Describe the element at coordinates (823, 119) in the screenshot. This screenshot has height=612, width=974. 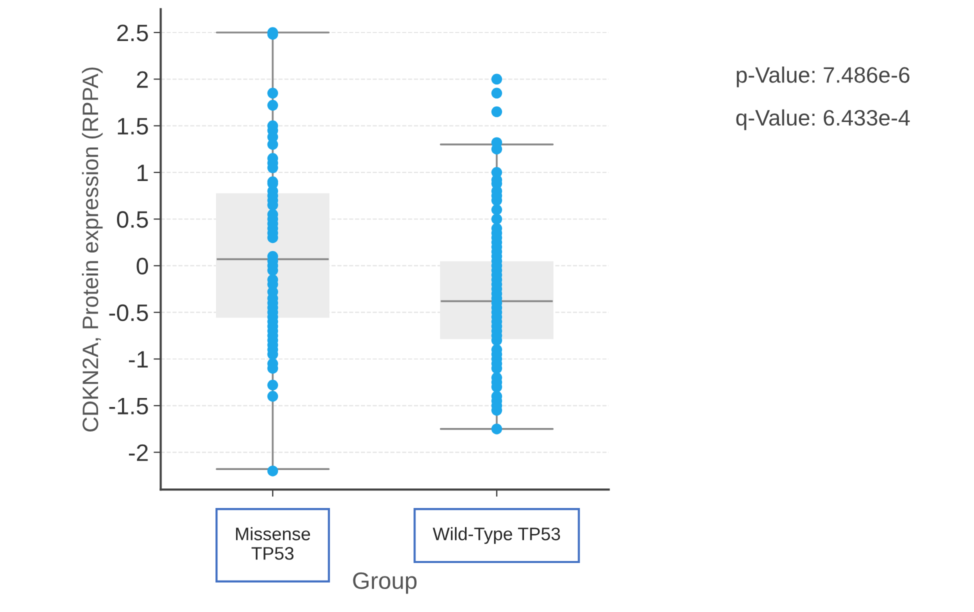
I see `text: q-Value: 6.433e-4` at that location.